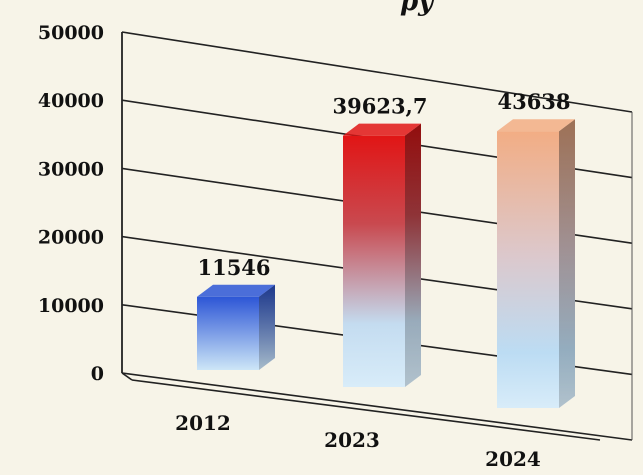  Describe the element at coordinates (236, 290) in the screenshot. I see `bar-top-2012` at that location.